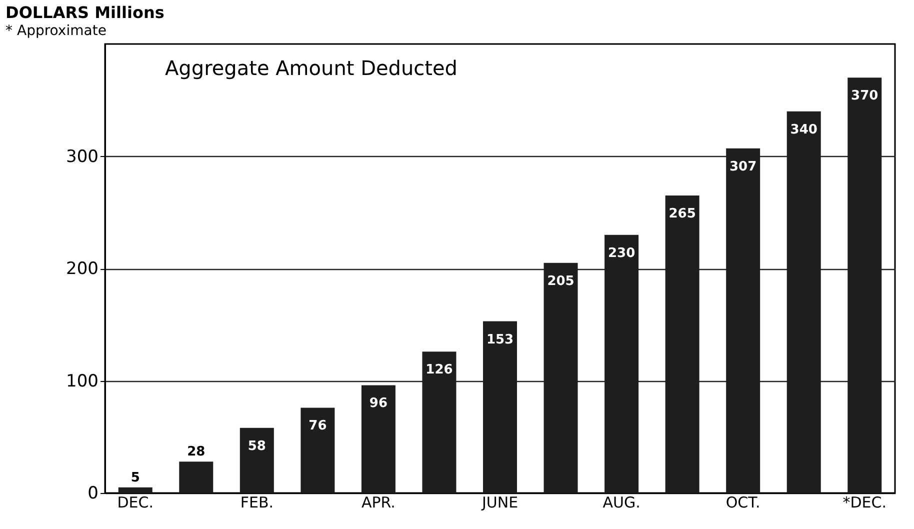 The height and width of the screenshot is (529, 914). I want to click on y-axis-title: DOLLARS Millions, so click(85, 12).